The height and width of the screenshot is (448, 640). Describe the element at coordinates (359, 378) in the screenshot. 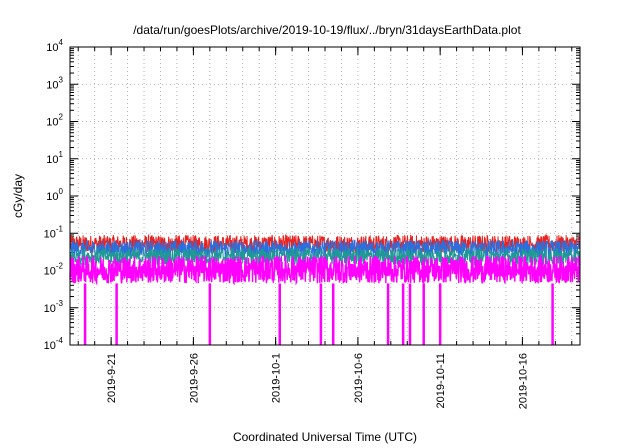

I see `x-tick-label: 2019-10-6` at that location.